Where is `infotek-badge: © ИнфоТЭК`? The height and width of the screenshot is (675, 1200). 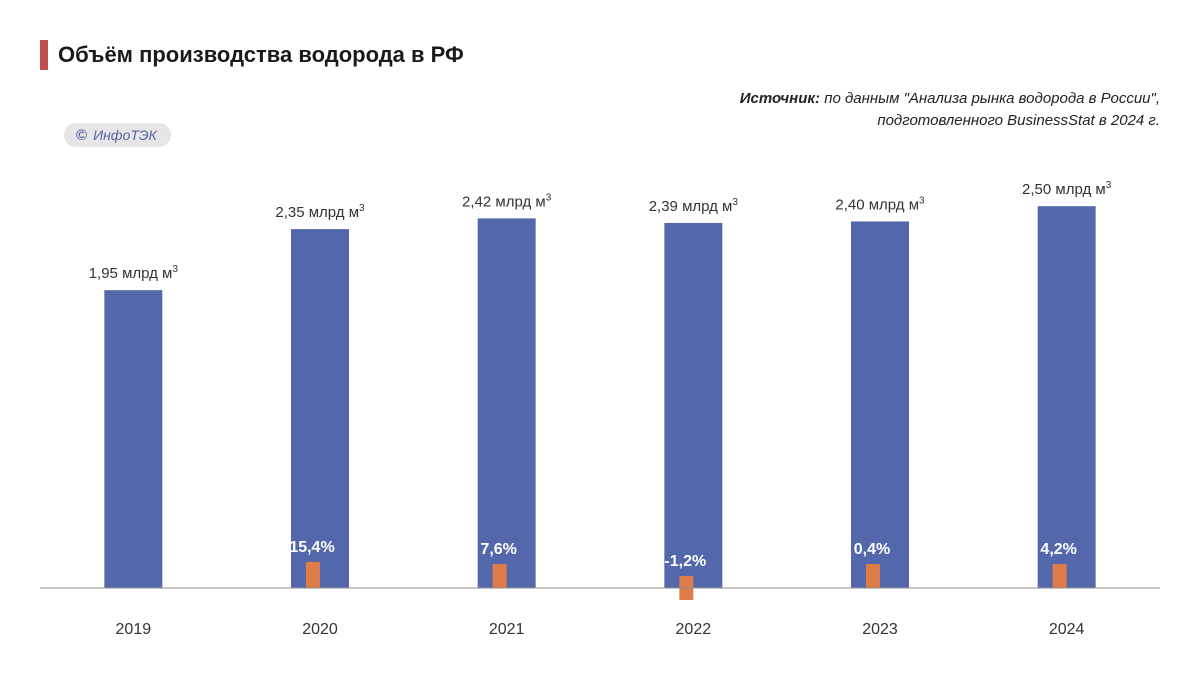 infotek-badge: © ИнфоТЭК is located at coordinates (117, 135).